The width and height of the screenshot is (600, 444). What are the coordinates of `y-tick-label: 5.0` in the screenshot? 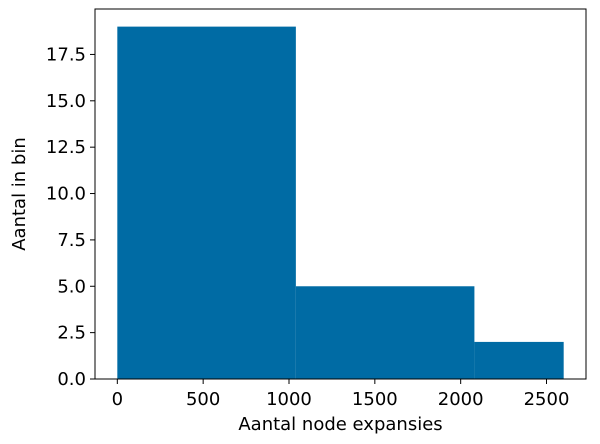 It's located at (71, 286).